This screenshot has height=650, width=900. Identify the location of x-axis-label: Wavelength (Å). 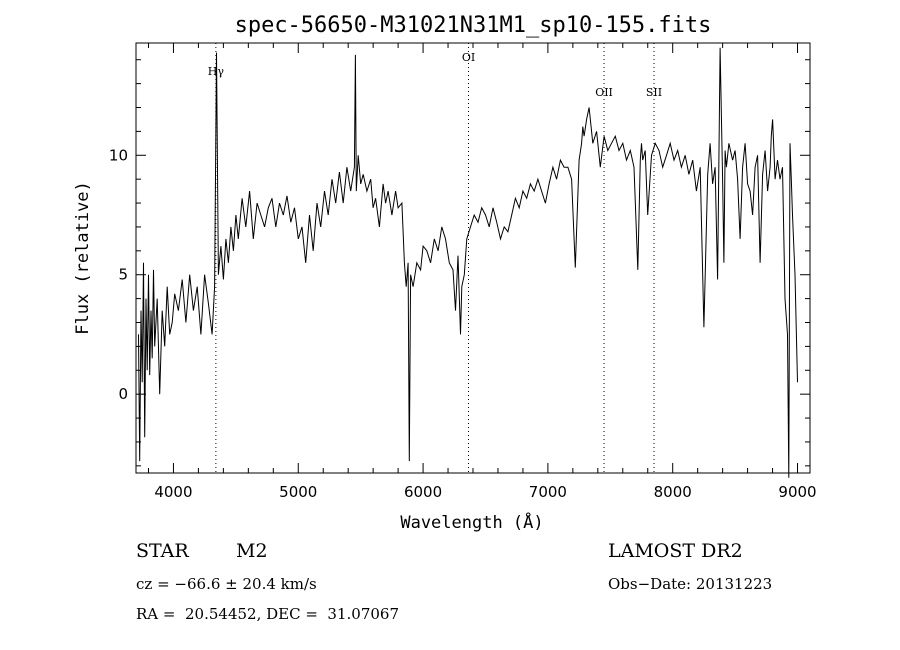
(471, 522).